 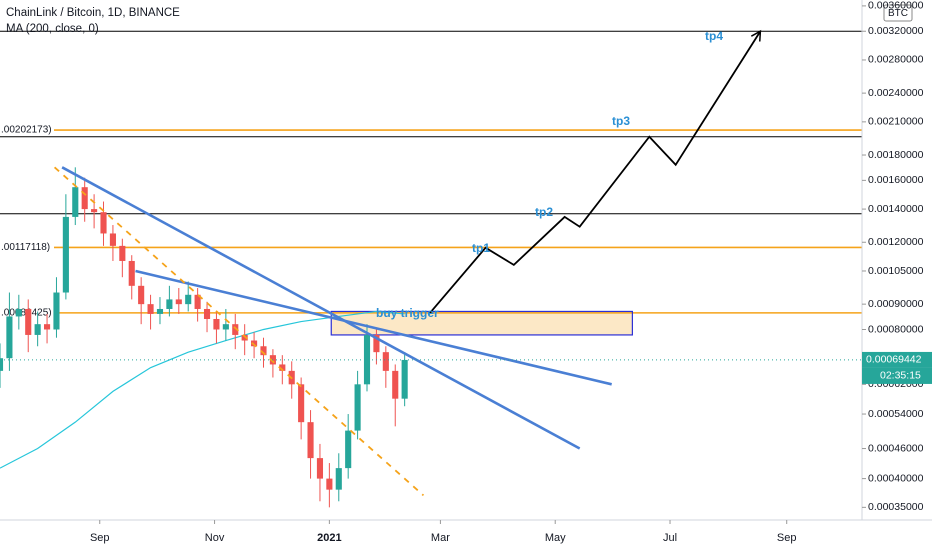 What do you see at coordinates (896, 31) in the screenshot?
I see `y-tick-label: 0.00320000` at bounding box center [896, 31].